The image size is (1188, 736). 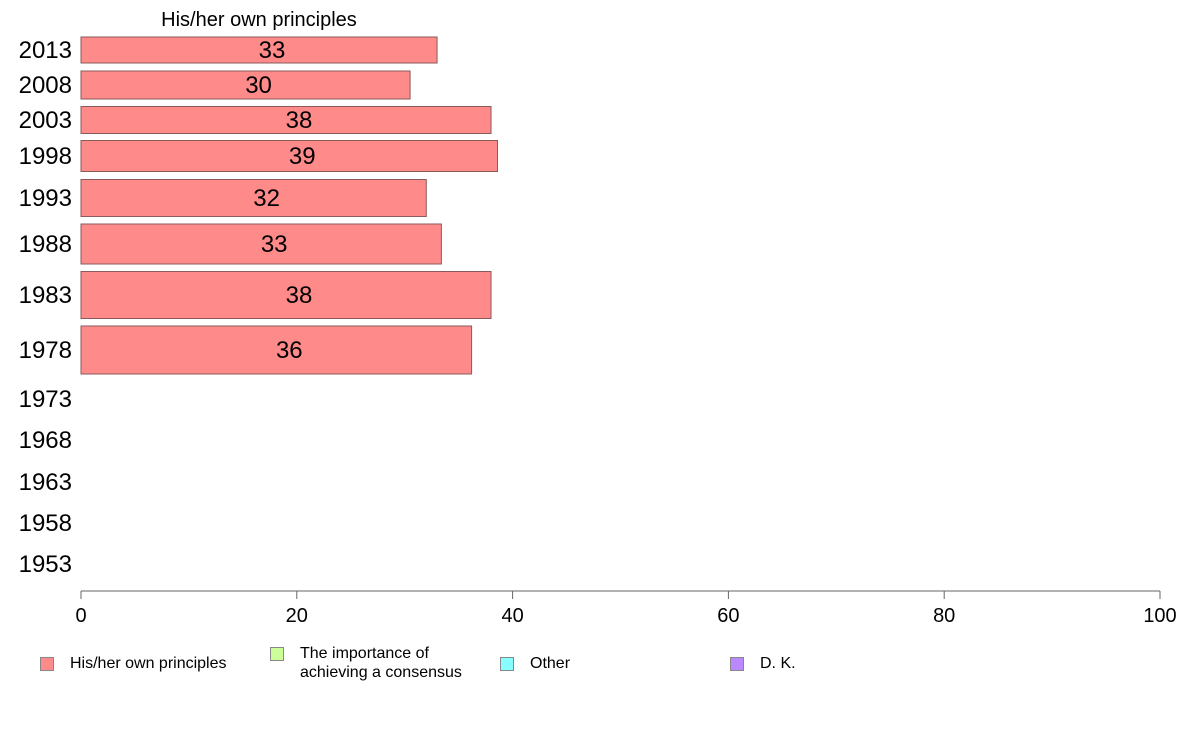 What do you see at coordinates (45, 399) in the screenshot?
I see `year-label-1973: 1973` at bounding box center [45, 399].